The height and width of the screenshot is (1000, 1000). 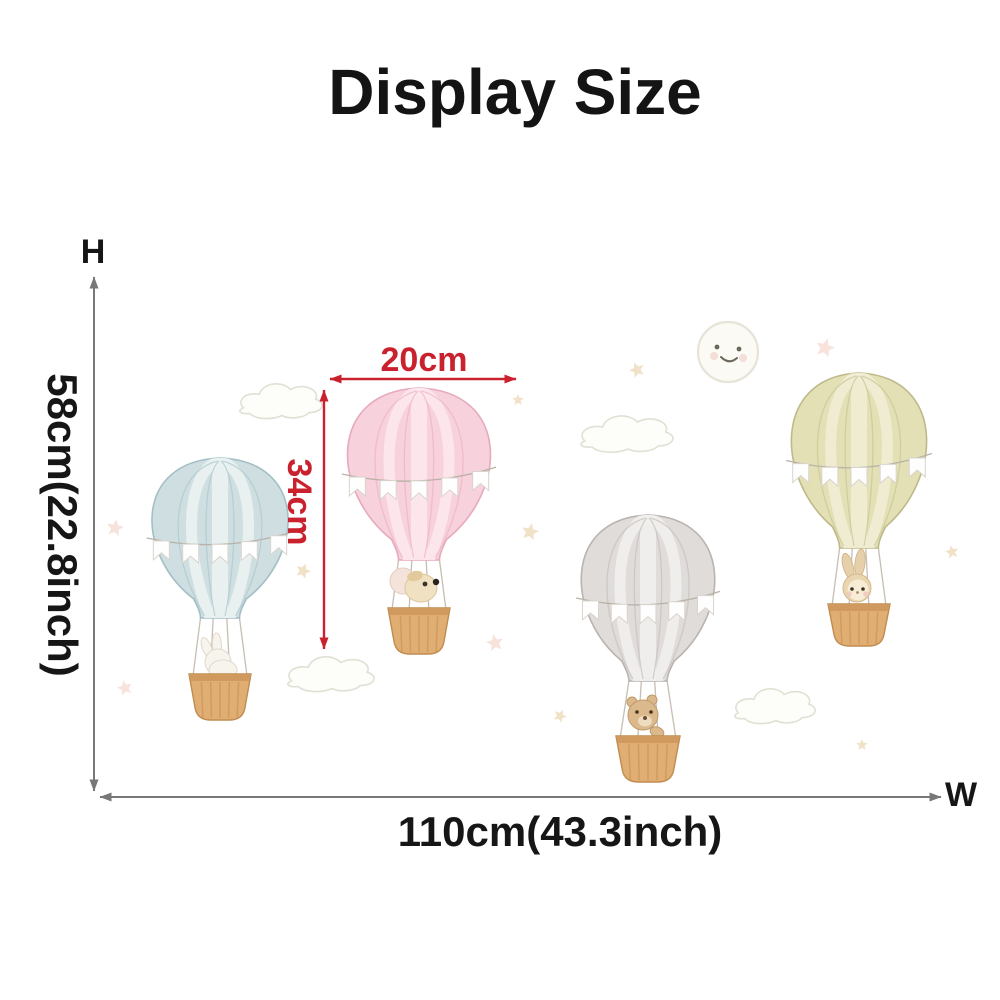 What do you see at coordinates (93, 252) in the screenshot?
I see `height-axis-letter: H` at bounding box center [93, 252].